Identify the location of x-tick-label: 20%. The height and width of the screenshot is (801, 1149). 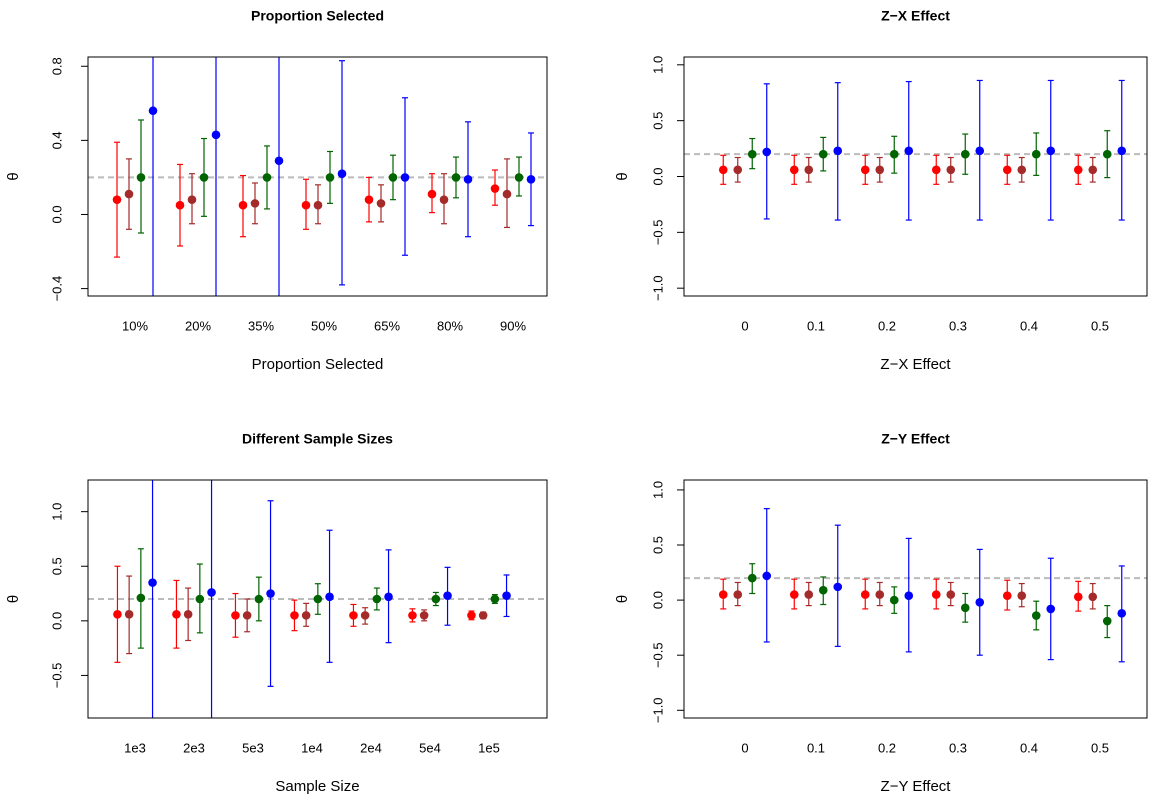
(198, 325).